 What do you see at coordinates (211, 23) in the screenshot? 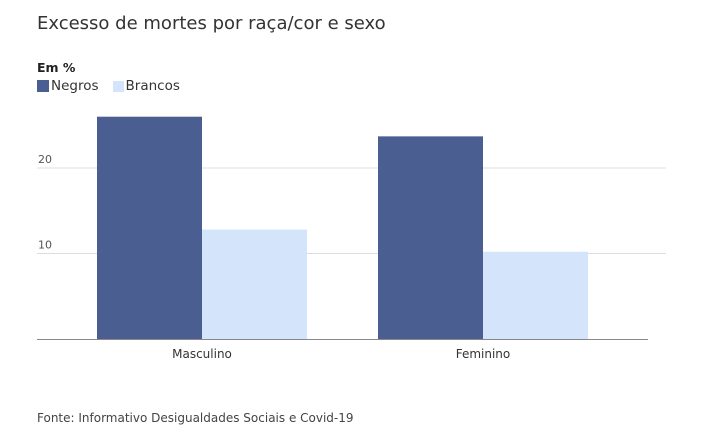
I see `chart-title: Excesso de mortes por raça/cor e sexo` at bounding box center [211, 23].